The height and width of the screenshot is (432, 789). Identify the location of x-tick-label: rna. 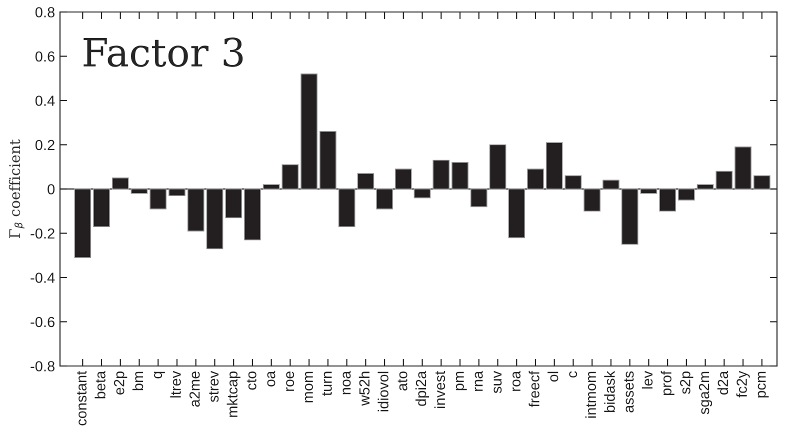
(478, 380).